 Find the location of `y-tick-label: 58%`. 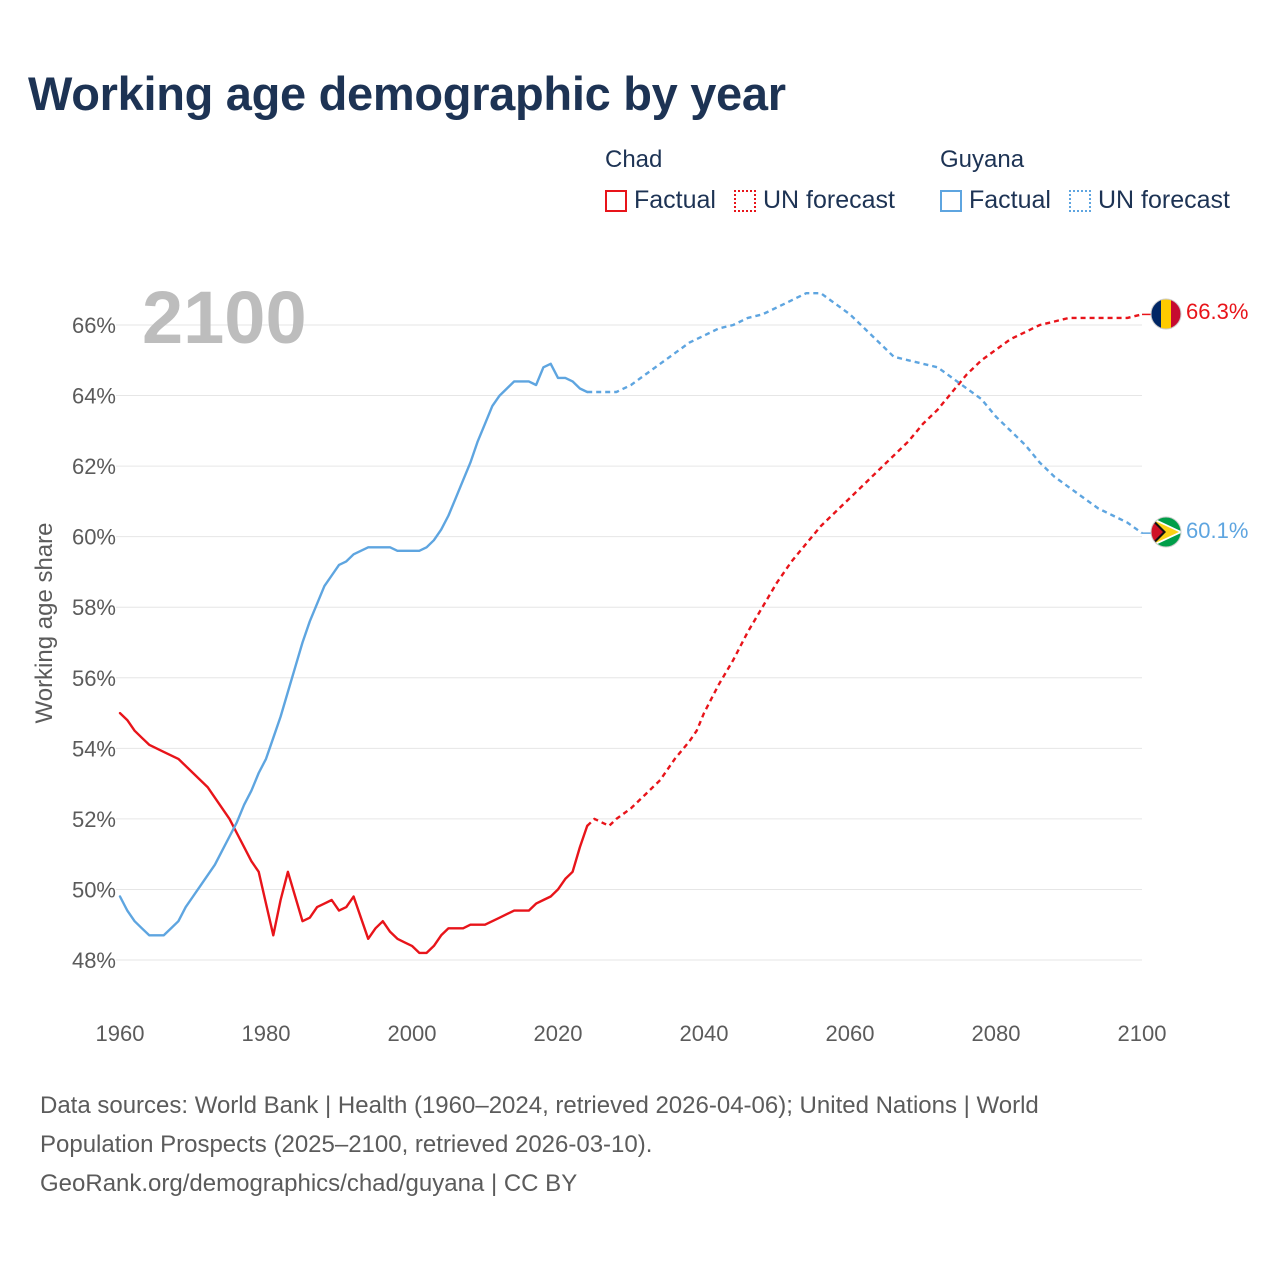

y-tick-label: 58% is located at coordinates (94, 607).